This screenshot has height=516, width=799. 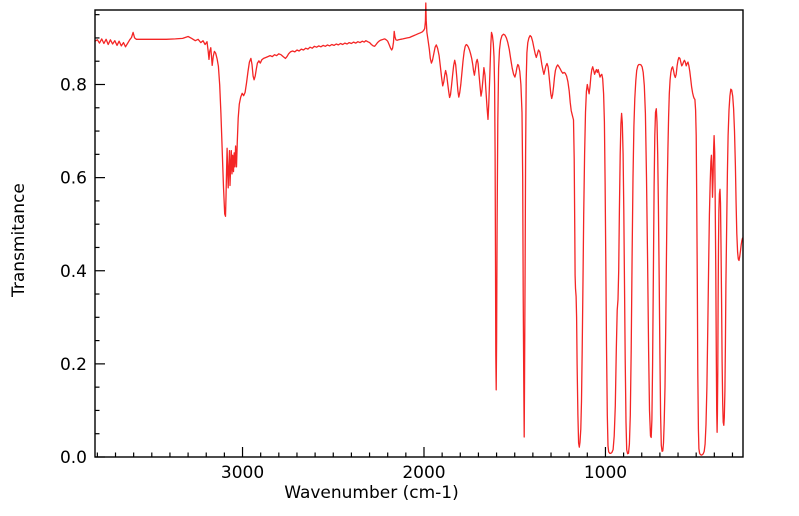 What do you see at coordinates (73, 458) in the screenshot?
I see `y-tick-label: 0.0` at bounding box center [73, 458].